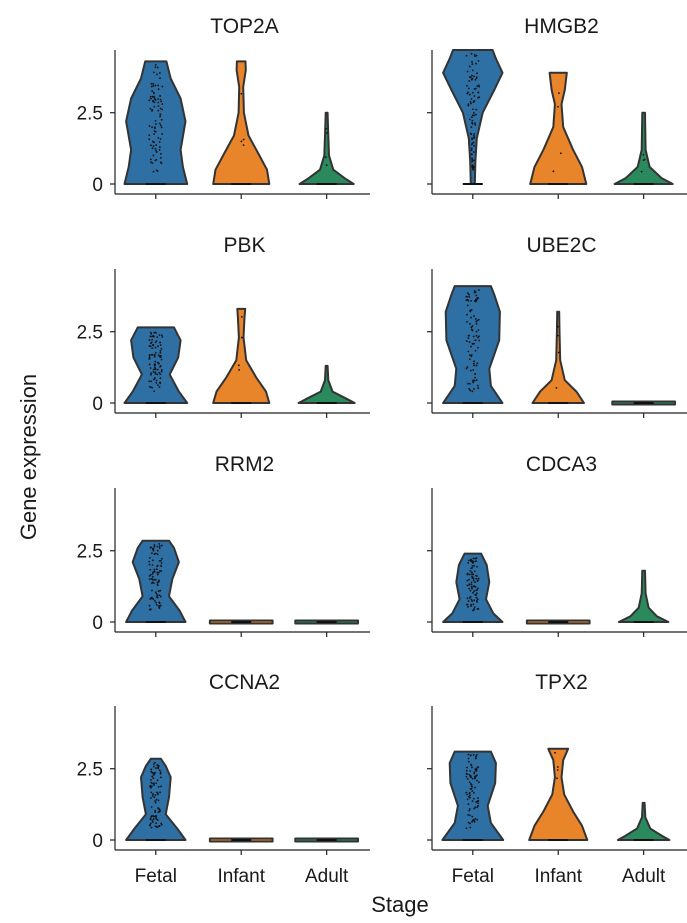  Describe the element at coordinates (561, 464) in the screenshot. I see `panel-title: CDCA3` at that location.